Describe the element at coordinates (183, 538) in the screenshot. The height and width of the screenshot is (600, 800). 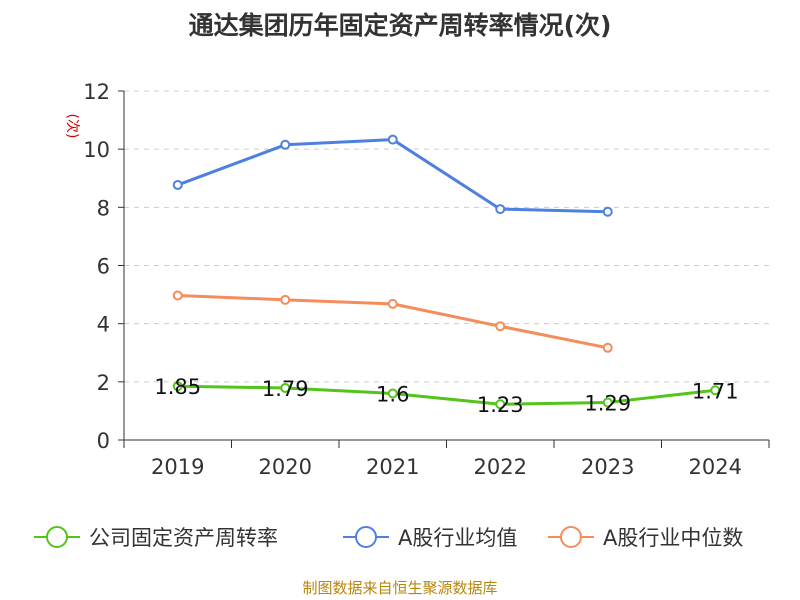
I see `legend-label: 公司固定资产周转率` at that location.